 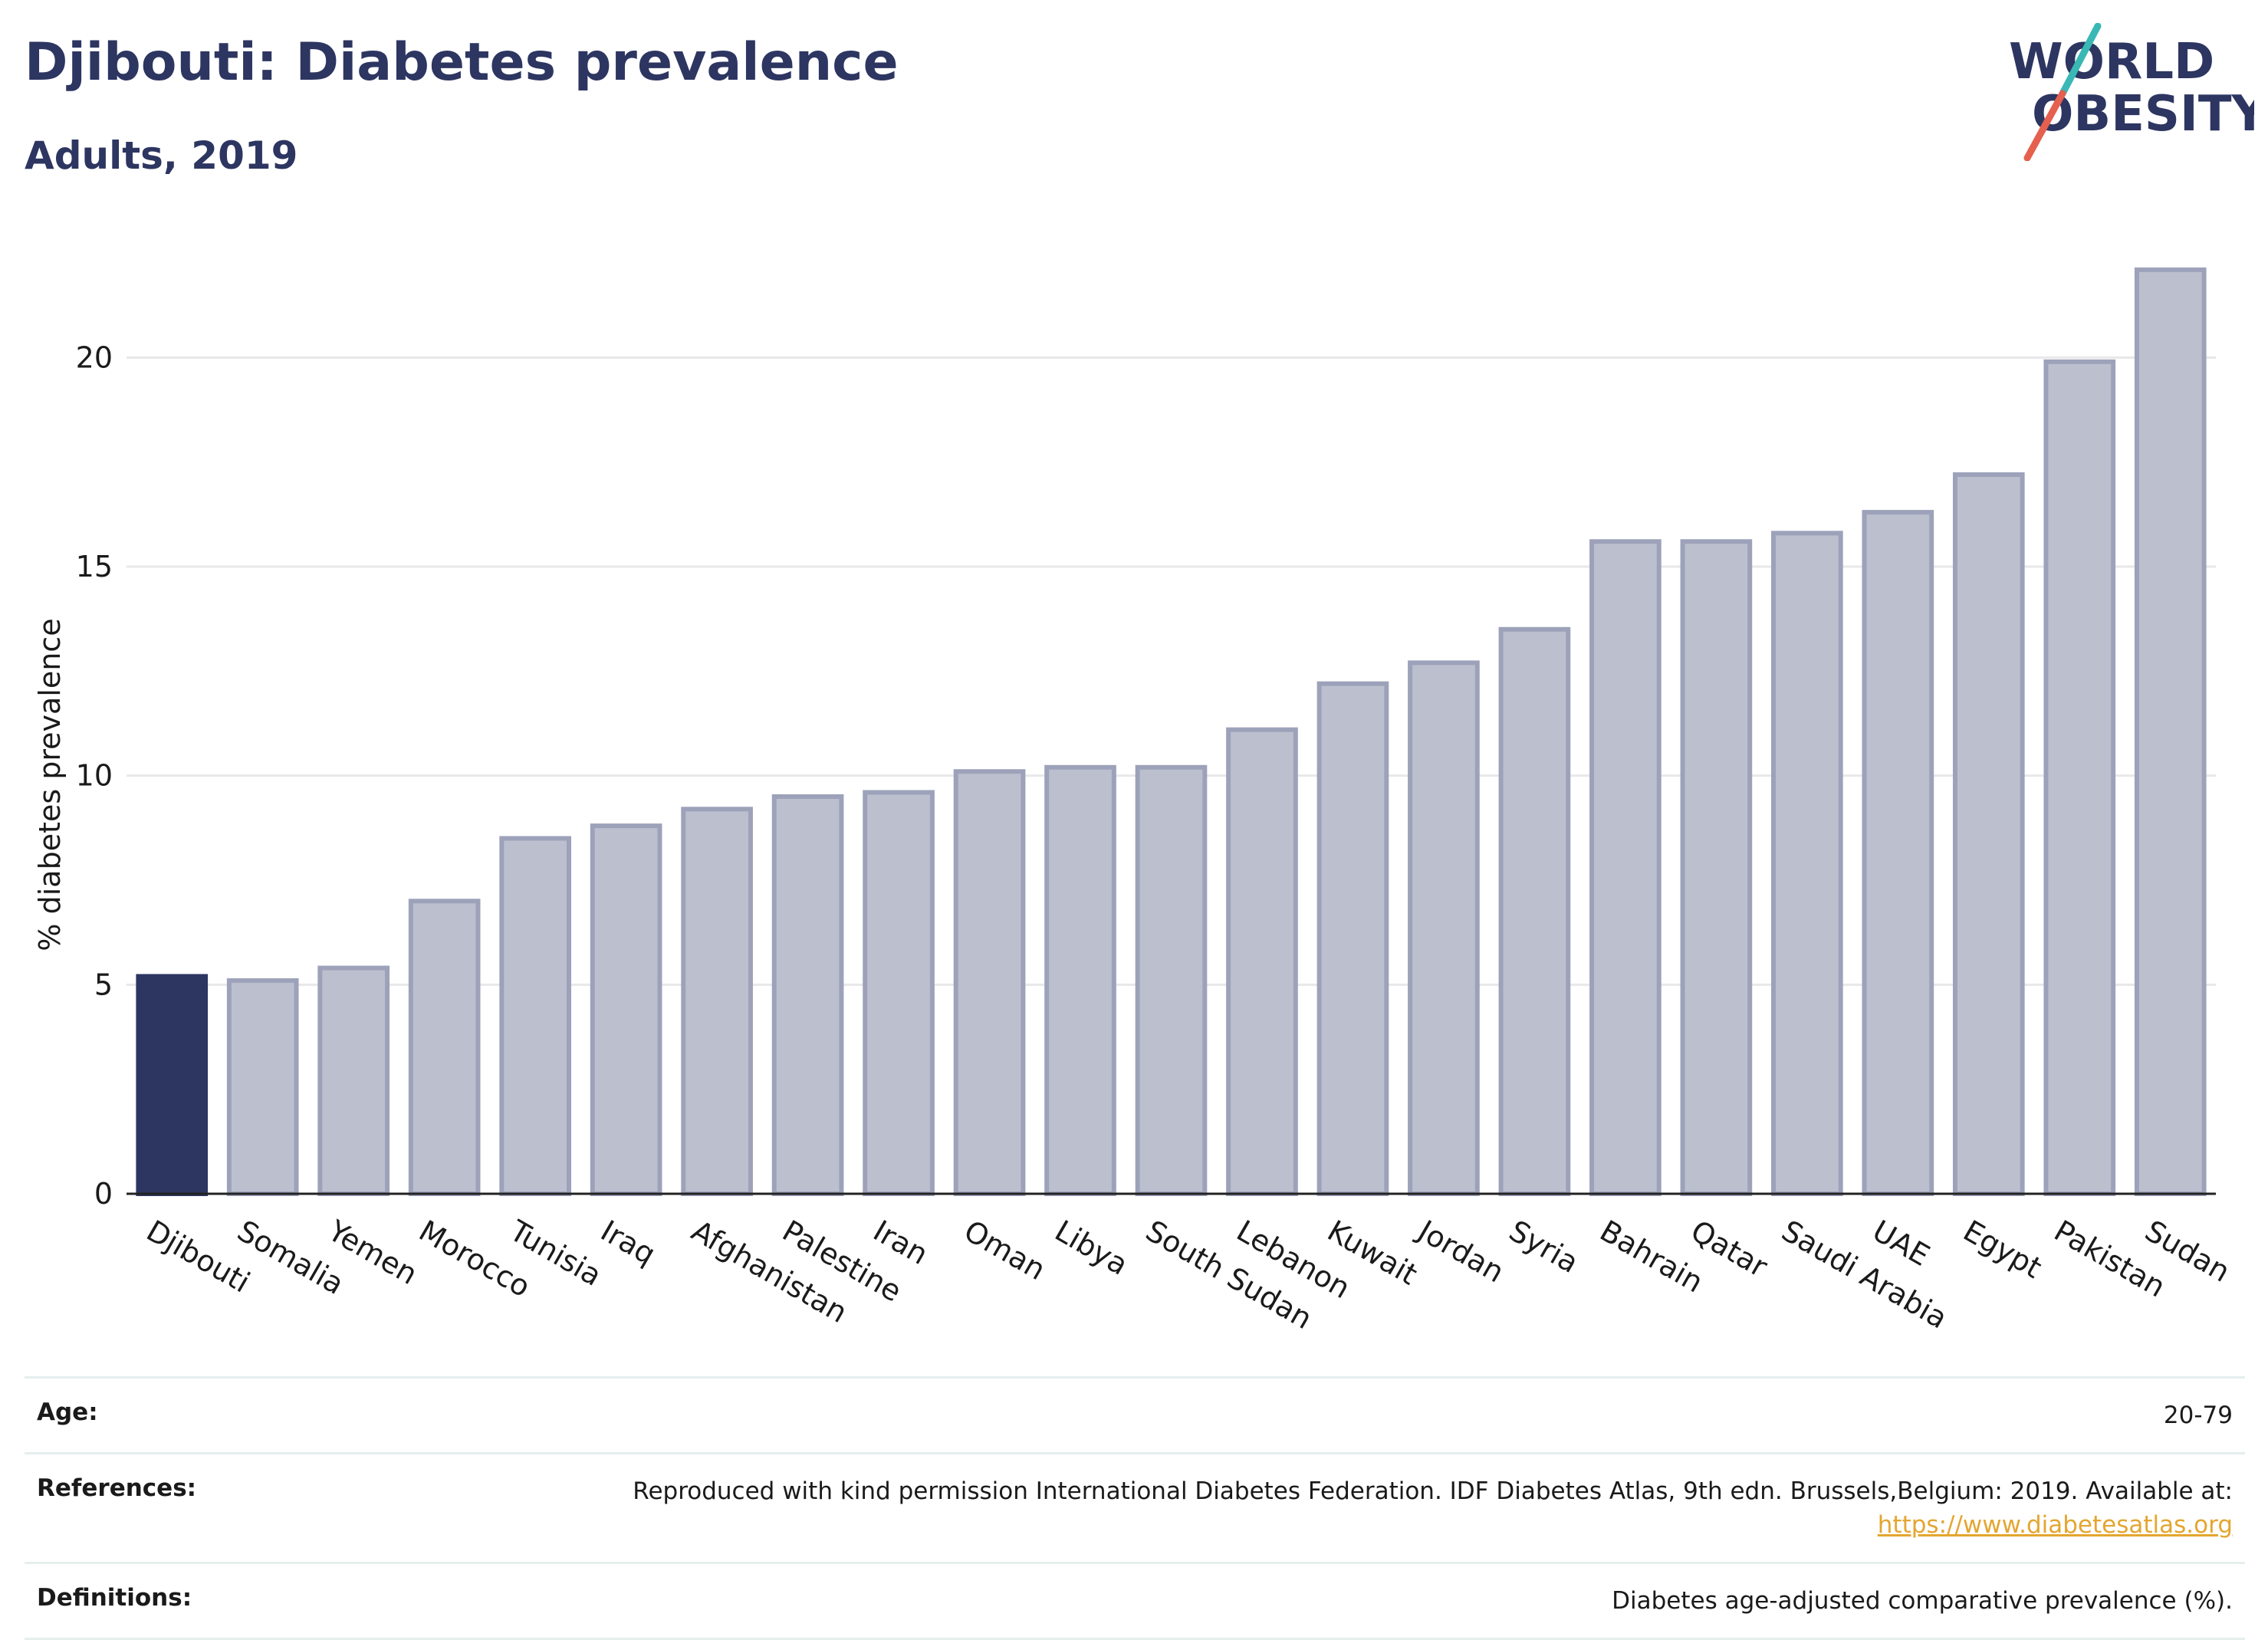 I want to click on references-link: https://www.diabetesatlas.org, so click(x=2055, y=1525).